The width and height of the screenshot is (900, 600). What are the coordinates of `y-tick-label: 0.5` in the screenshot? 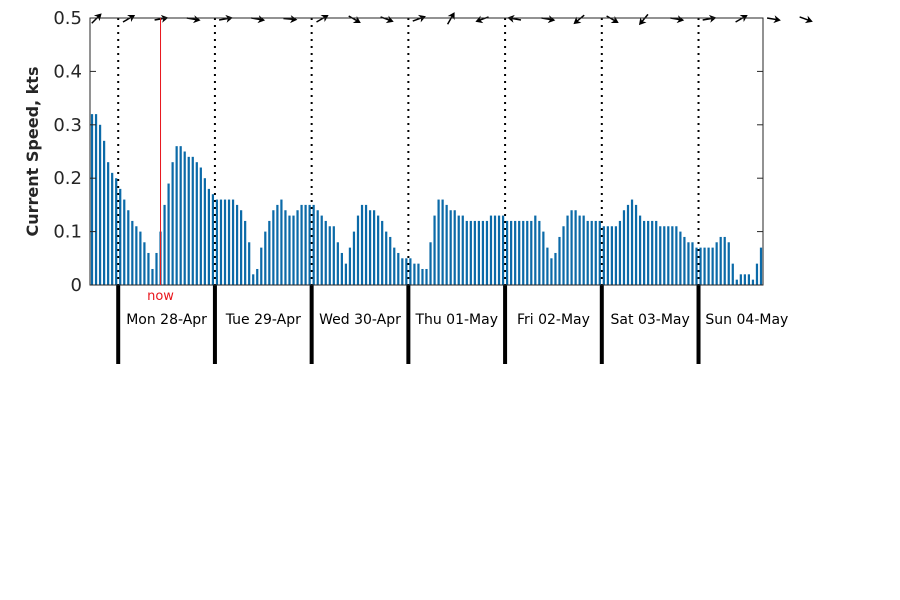 It's located at (67, 18).